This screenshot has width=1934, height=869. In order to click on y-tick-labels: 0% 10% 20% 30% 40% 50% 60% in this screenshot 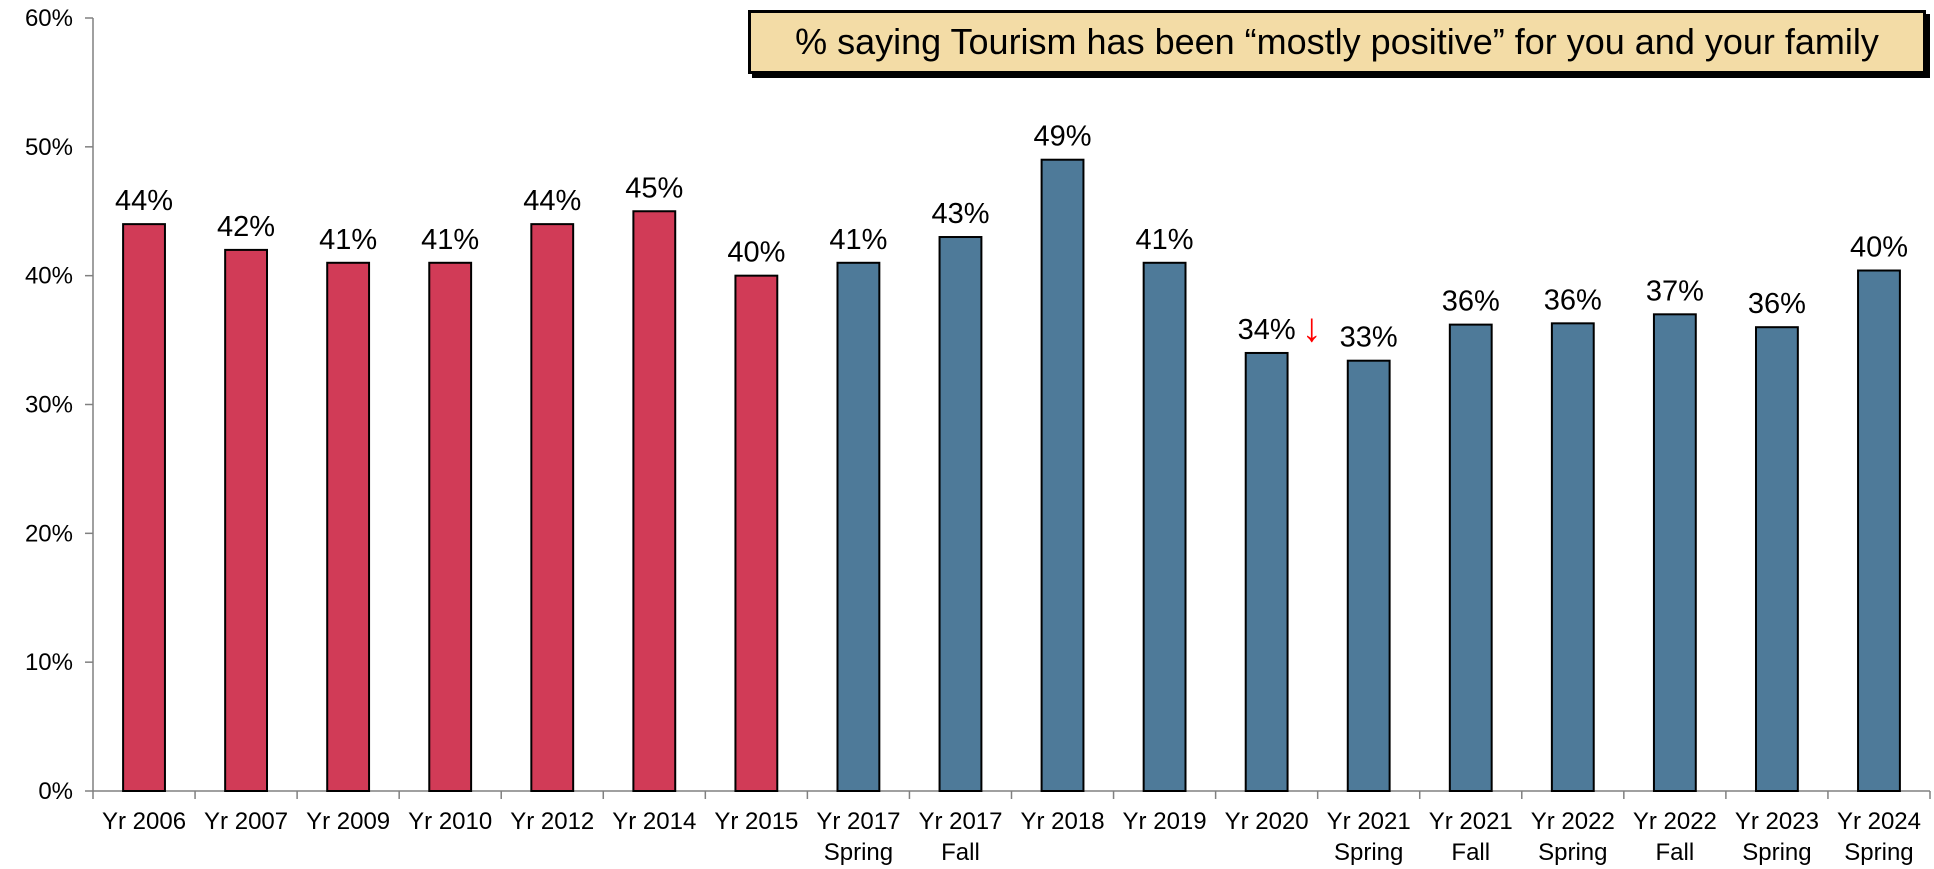, I will do `click(49, 405)`.